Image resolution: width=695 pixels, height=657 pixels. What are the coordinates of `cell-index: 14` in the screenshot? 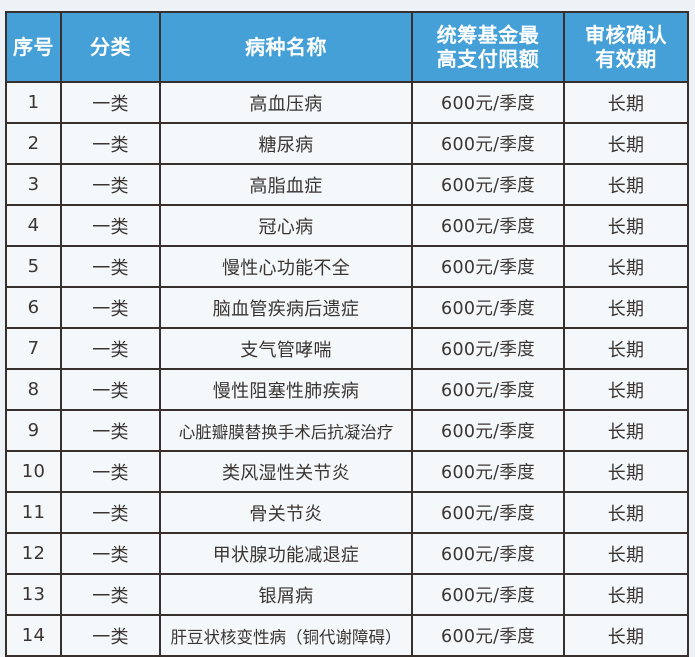 It's located at (33, 635).